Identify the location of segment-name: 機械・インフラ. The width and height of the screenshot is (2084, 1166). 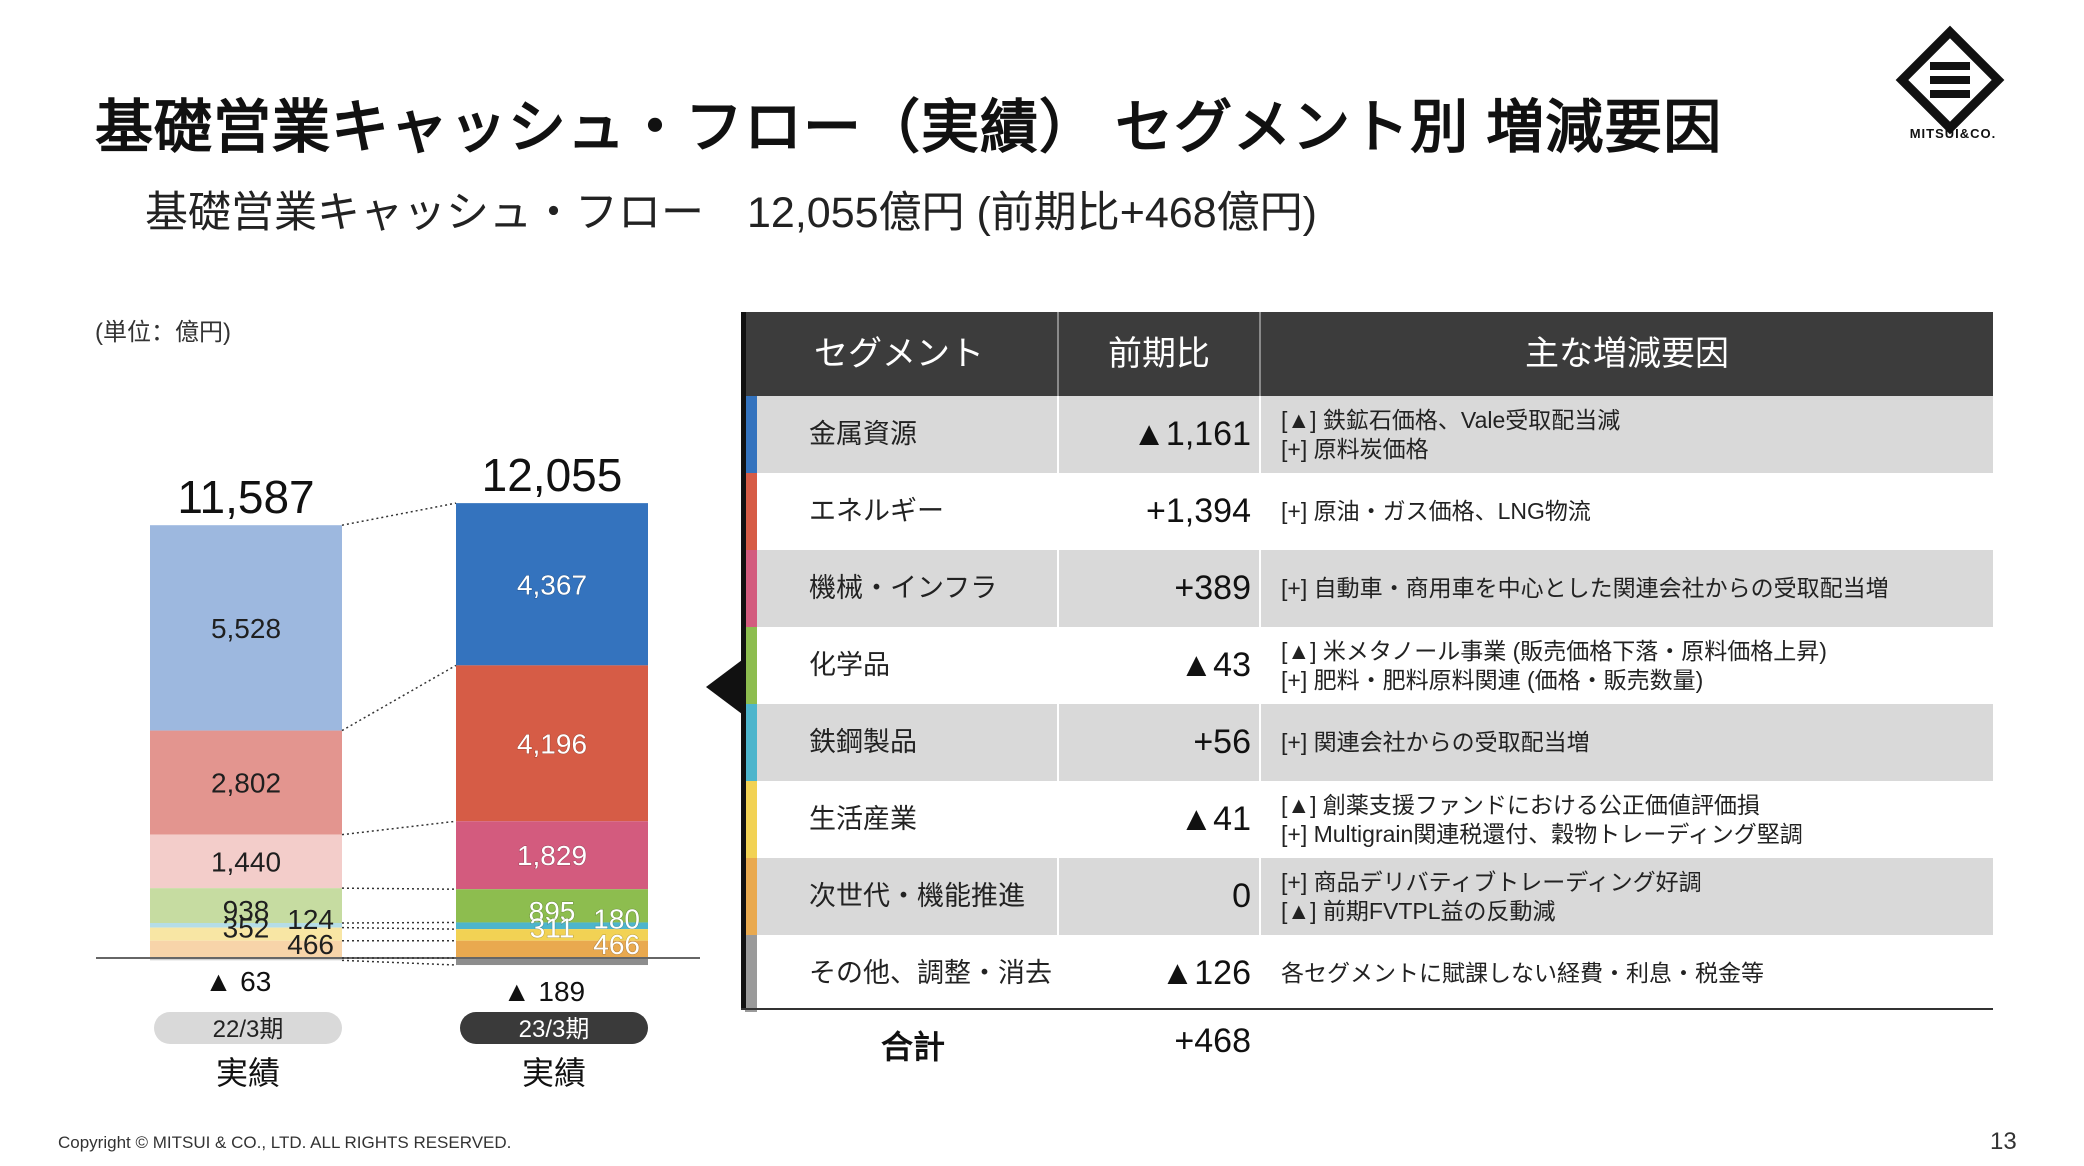
(903, 588).